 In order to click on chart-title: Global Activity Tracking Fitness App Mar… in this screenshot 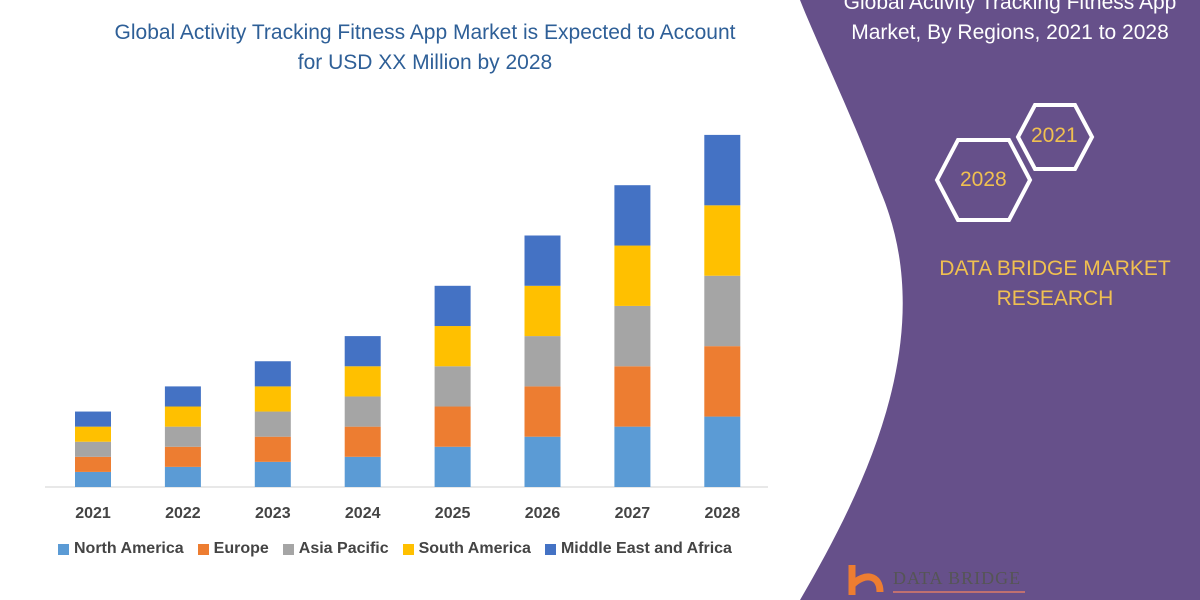, I will do `click(425, 47)`.